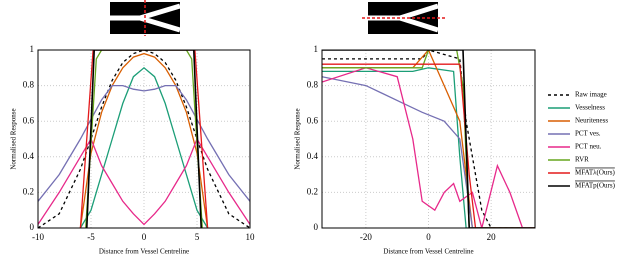 This screenshot has width=640, height=261. Describe the element at coordinates (492, 237) in the screenshot. I see `x-tick-label: 20` at that location.